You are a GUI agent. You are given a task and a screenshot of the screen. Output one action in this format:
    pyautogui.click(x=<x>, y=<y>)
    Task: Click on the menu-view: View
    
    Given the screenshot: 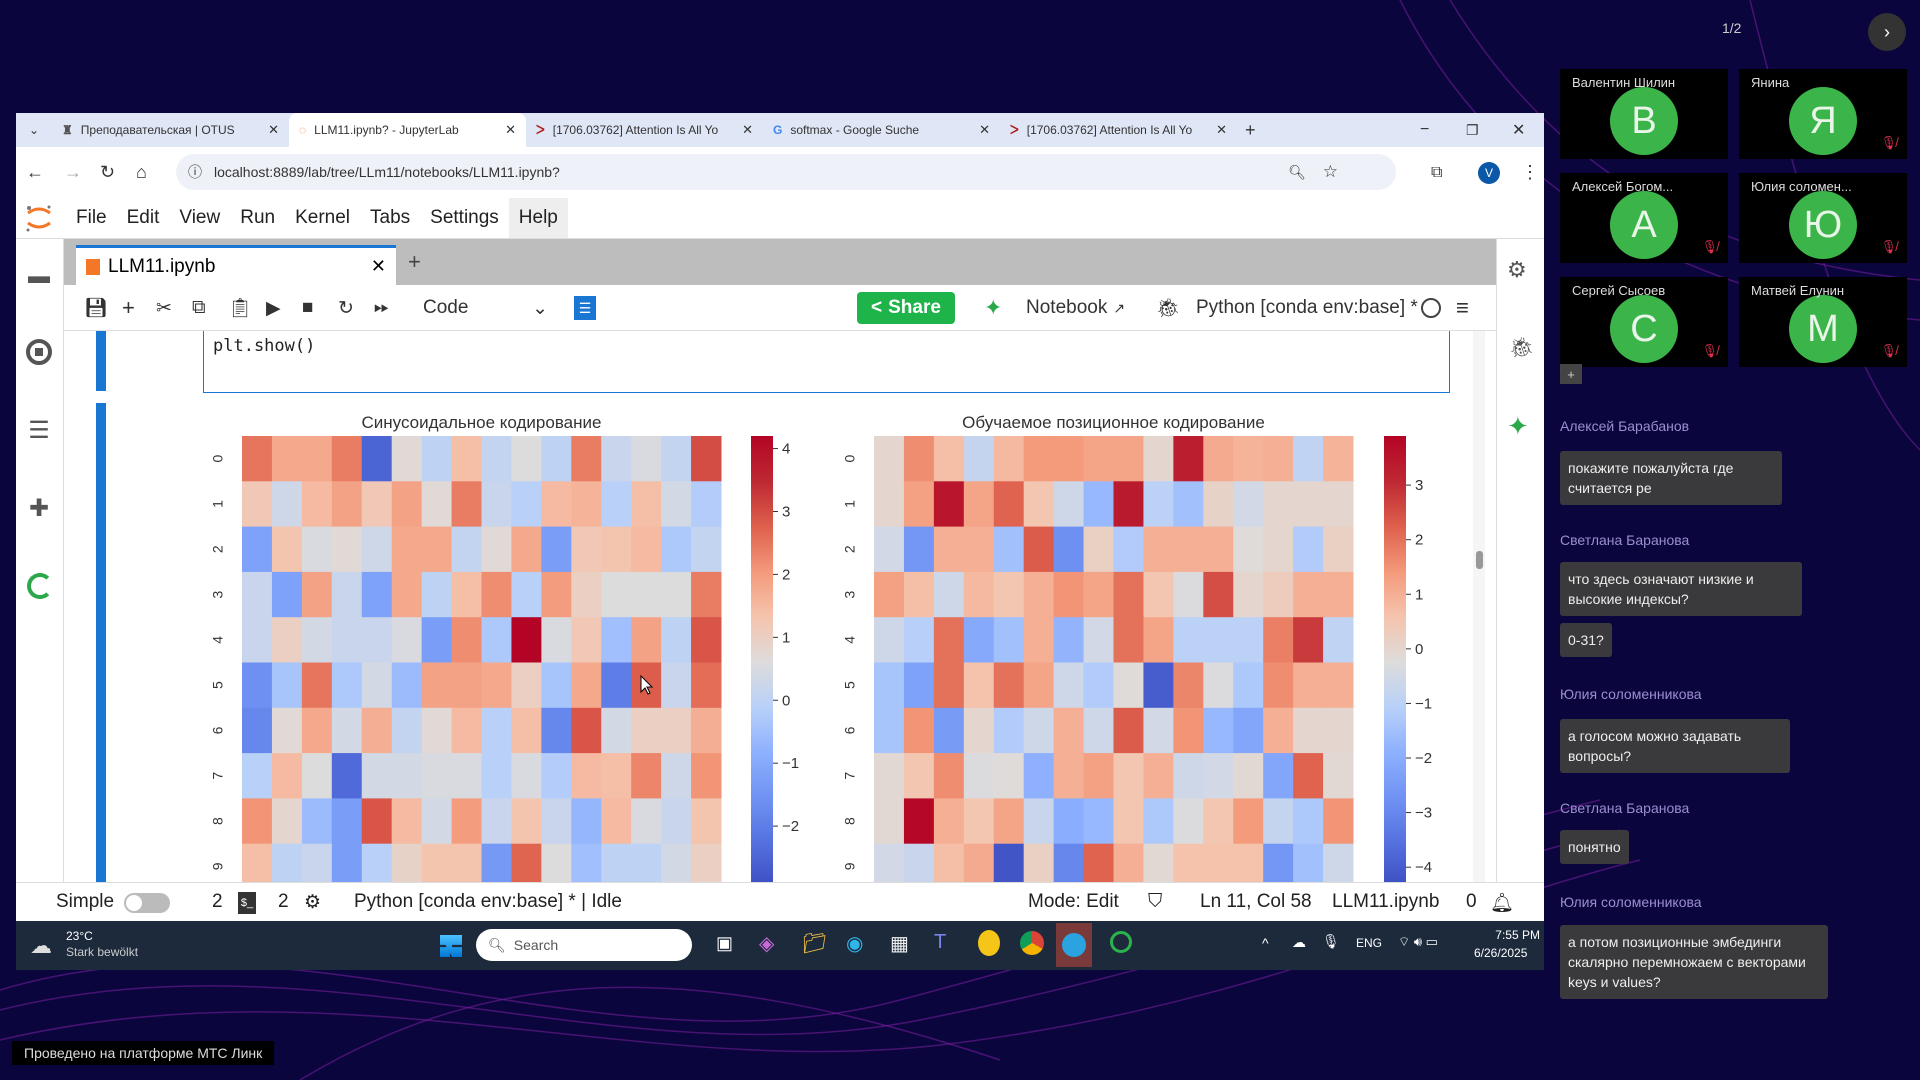 What is the action you would take?
    pyautogui.click(x=200, y=217)
    